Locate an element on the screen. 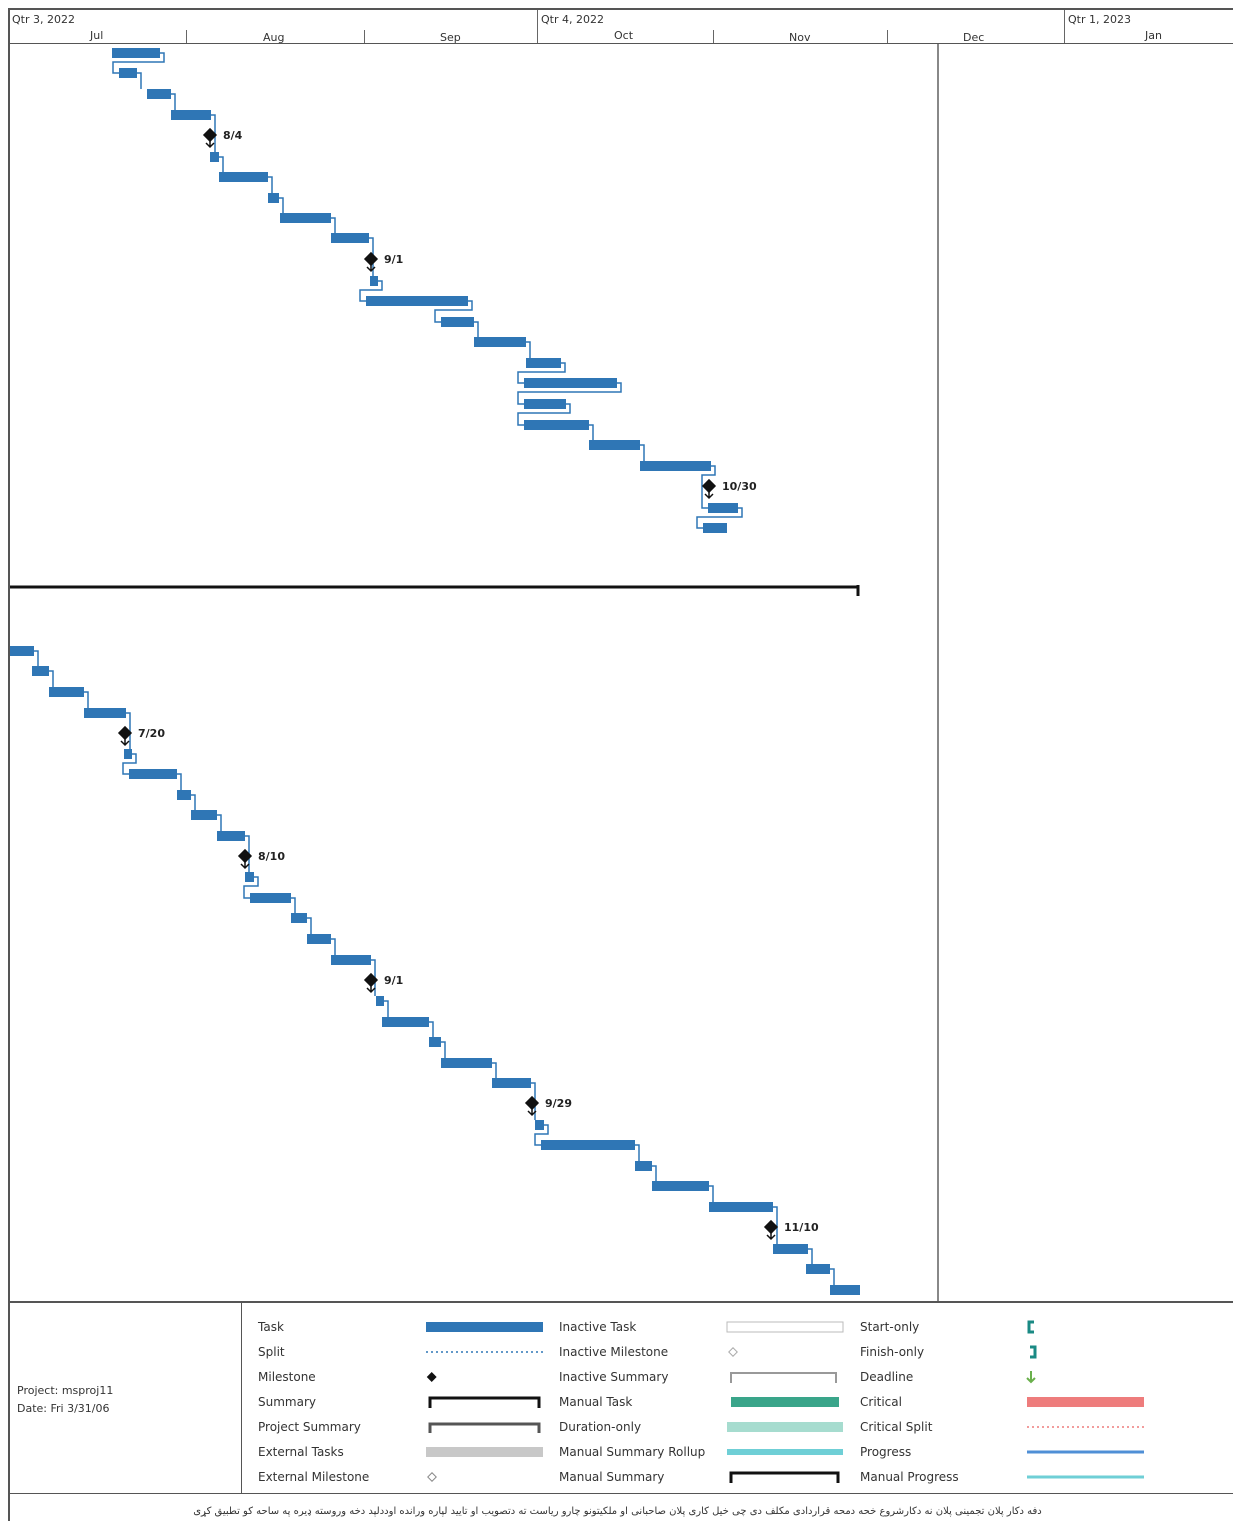 The width and height of the screenshot is (1233, 1521). milestone-label: 11/10 is located at coordinates (801, 1227).